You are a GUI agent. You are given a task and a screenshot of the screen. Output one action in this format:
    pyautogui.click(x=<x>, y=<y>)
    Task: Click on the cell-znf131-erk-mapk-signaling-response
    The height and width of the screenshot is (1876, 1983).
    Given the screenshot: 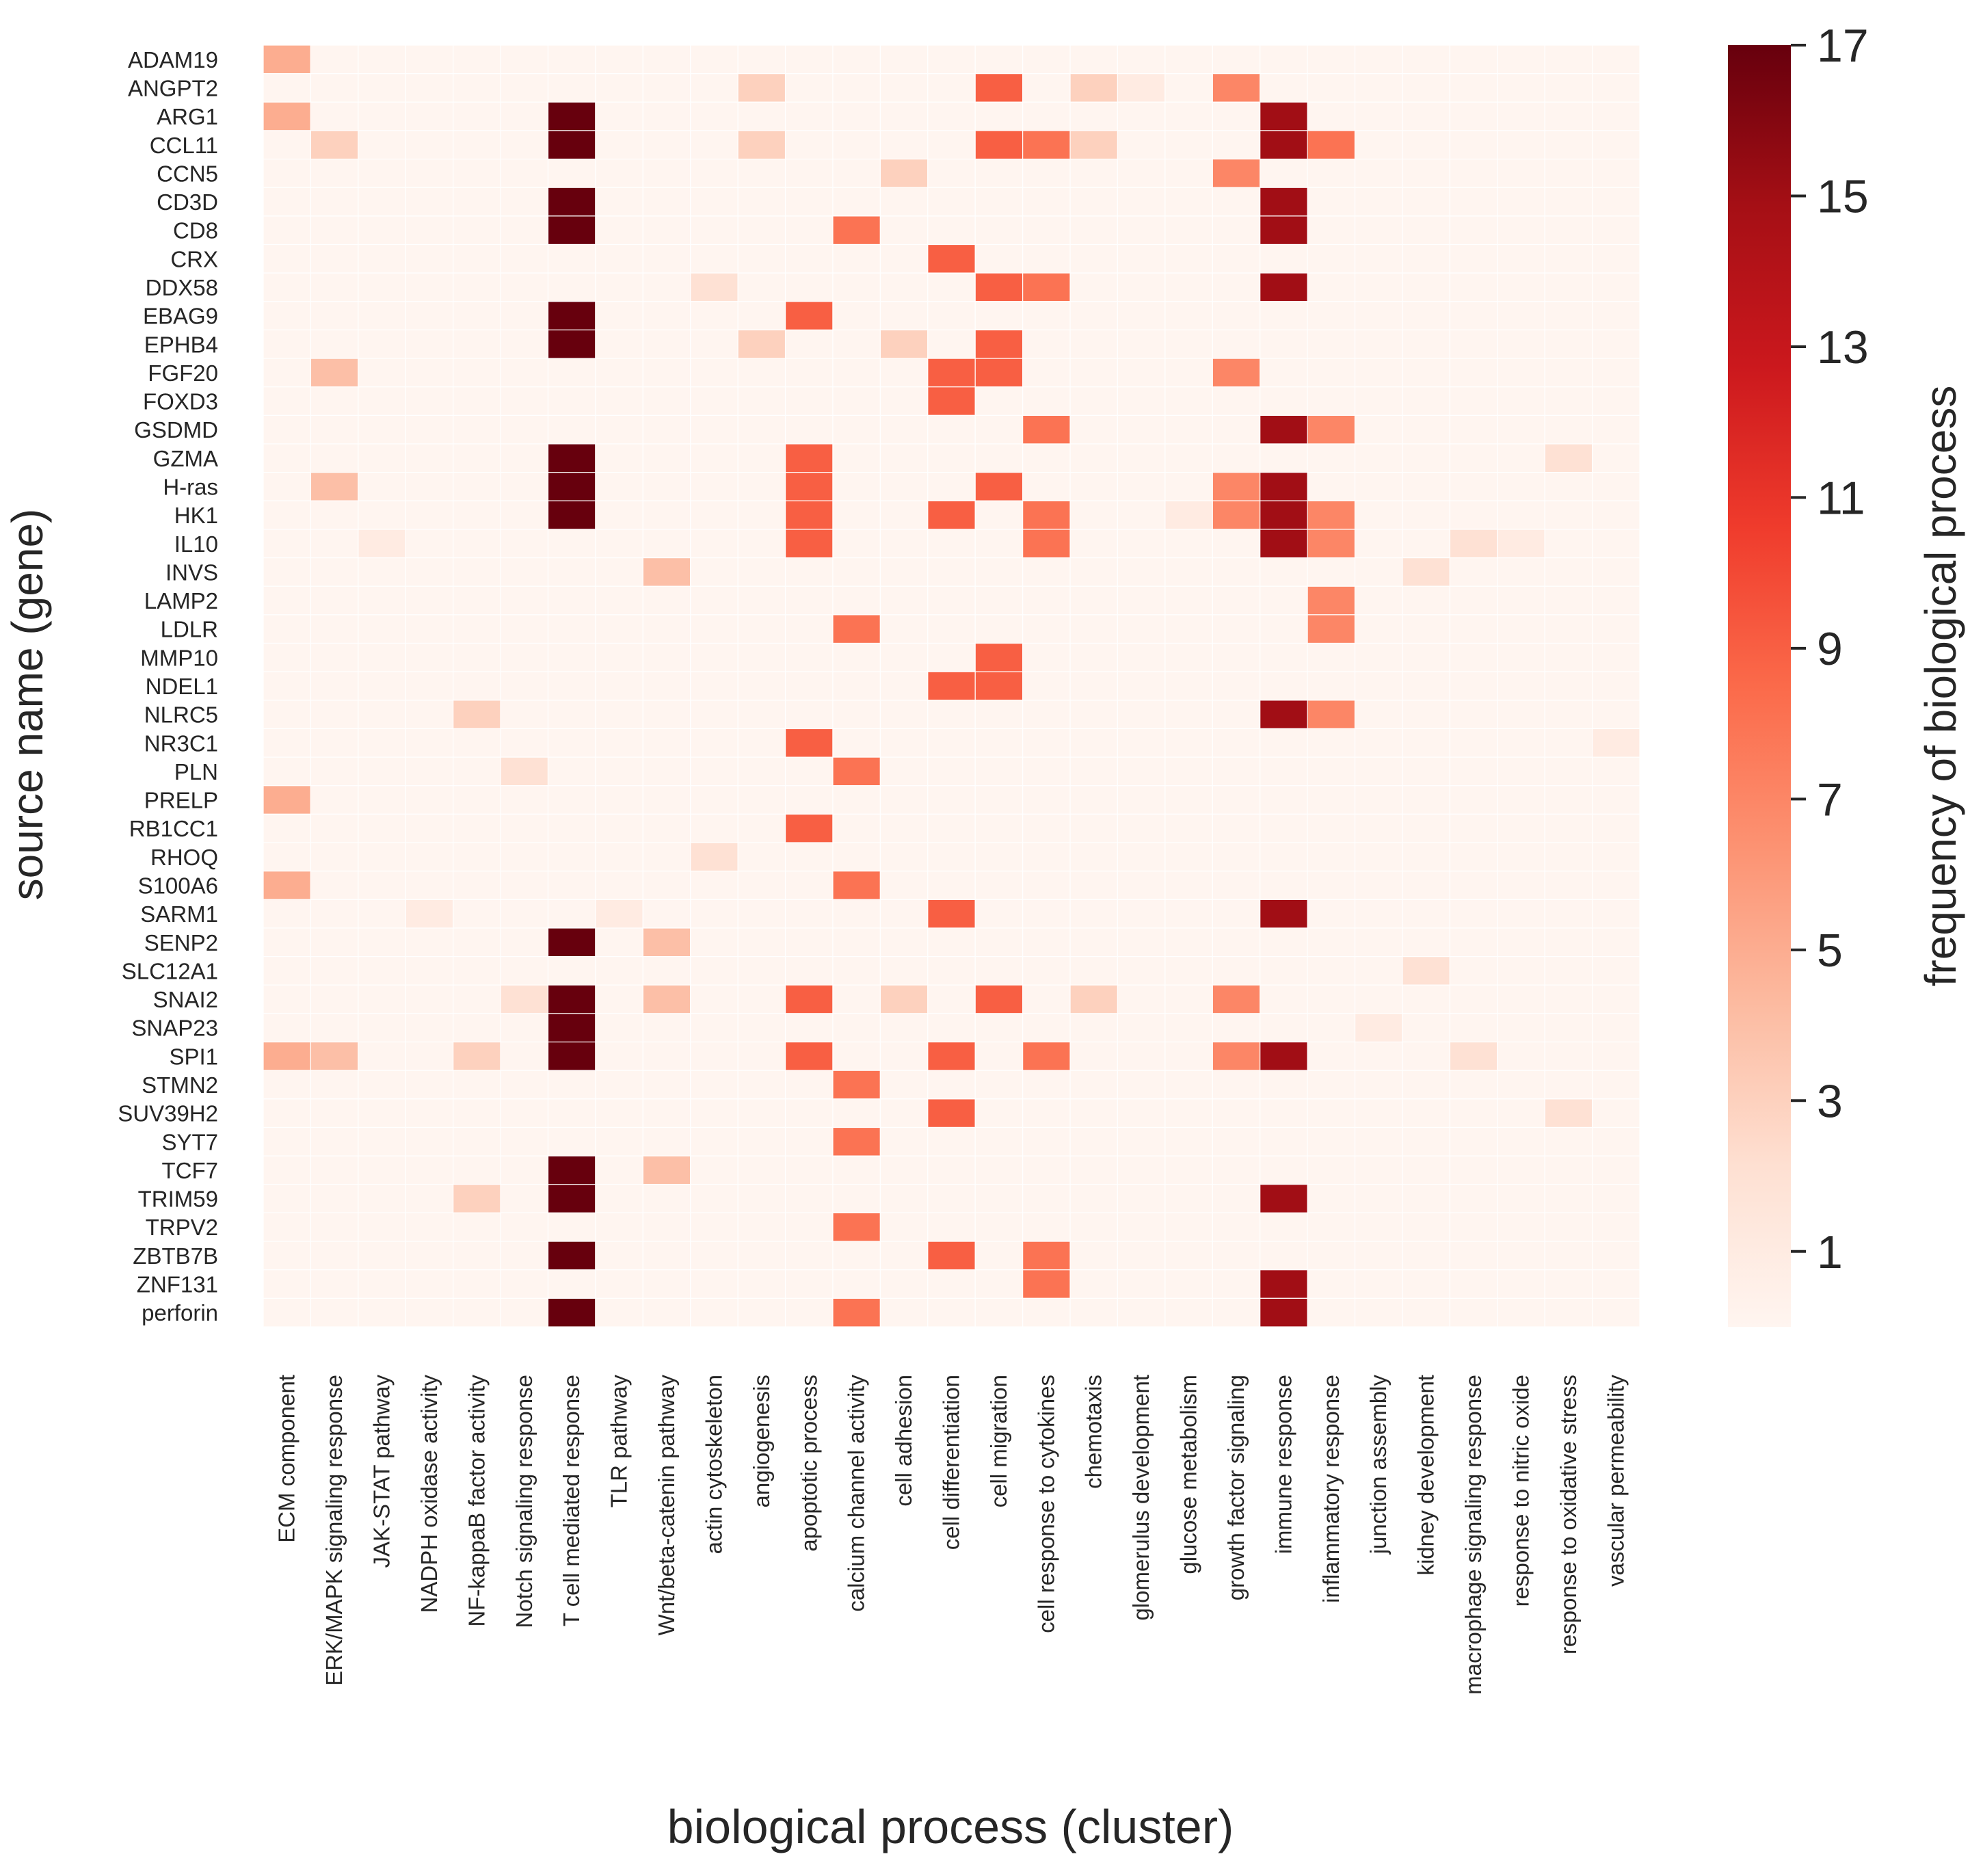 What is the action you would take?
    pyautogui.click(x=334, y=1284)
    